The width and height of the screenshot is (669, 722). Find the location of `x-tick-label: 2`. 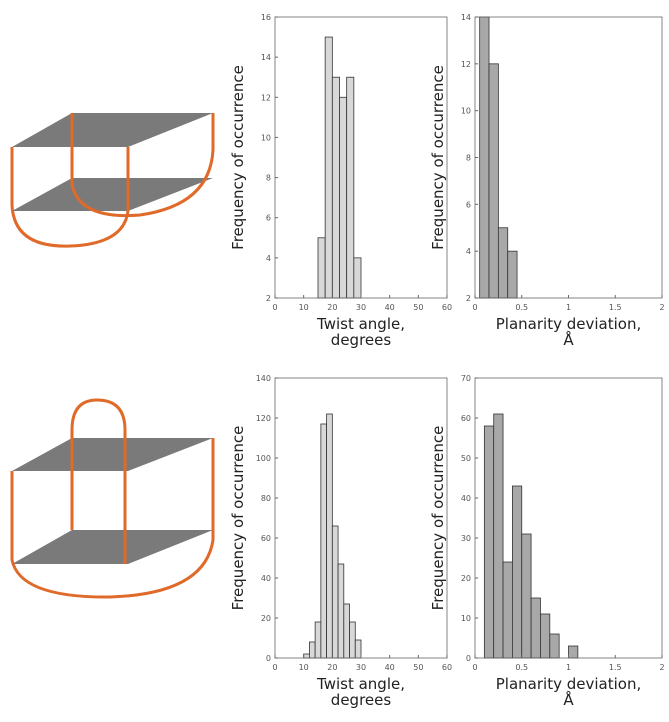

x-tick-label: 2 is located at coordinates (661, 307).